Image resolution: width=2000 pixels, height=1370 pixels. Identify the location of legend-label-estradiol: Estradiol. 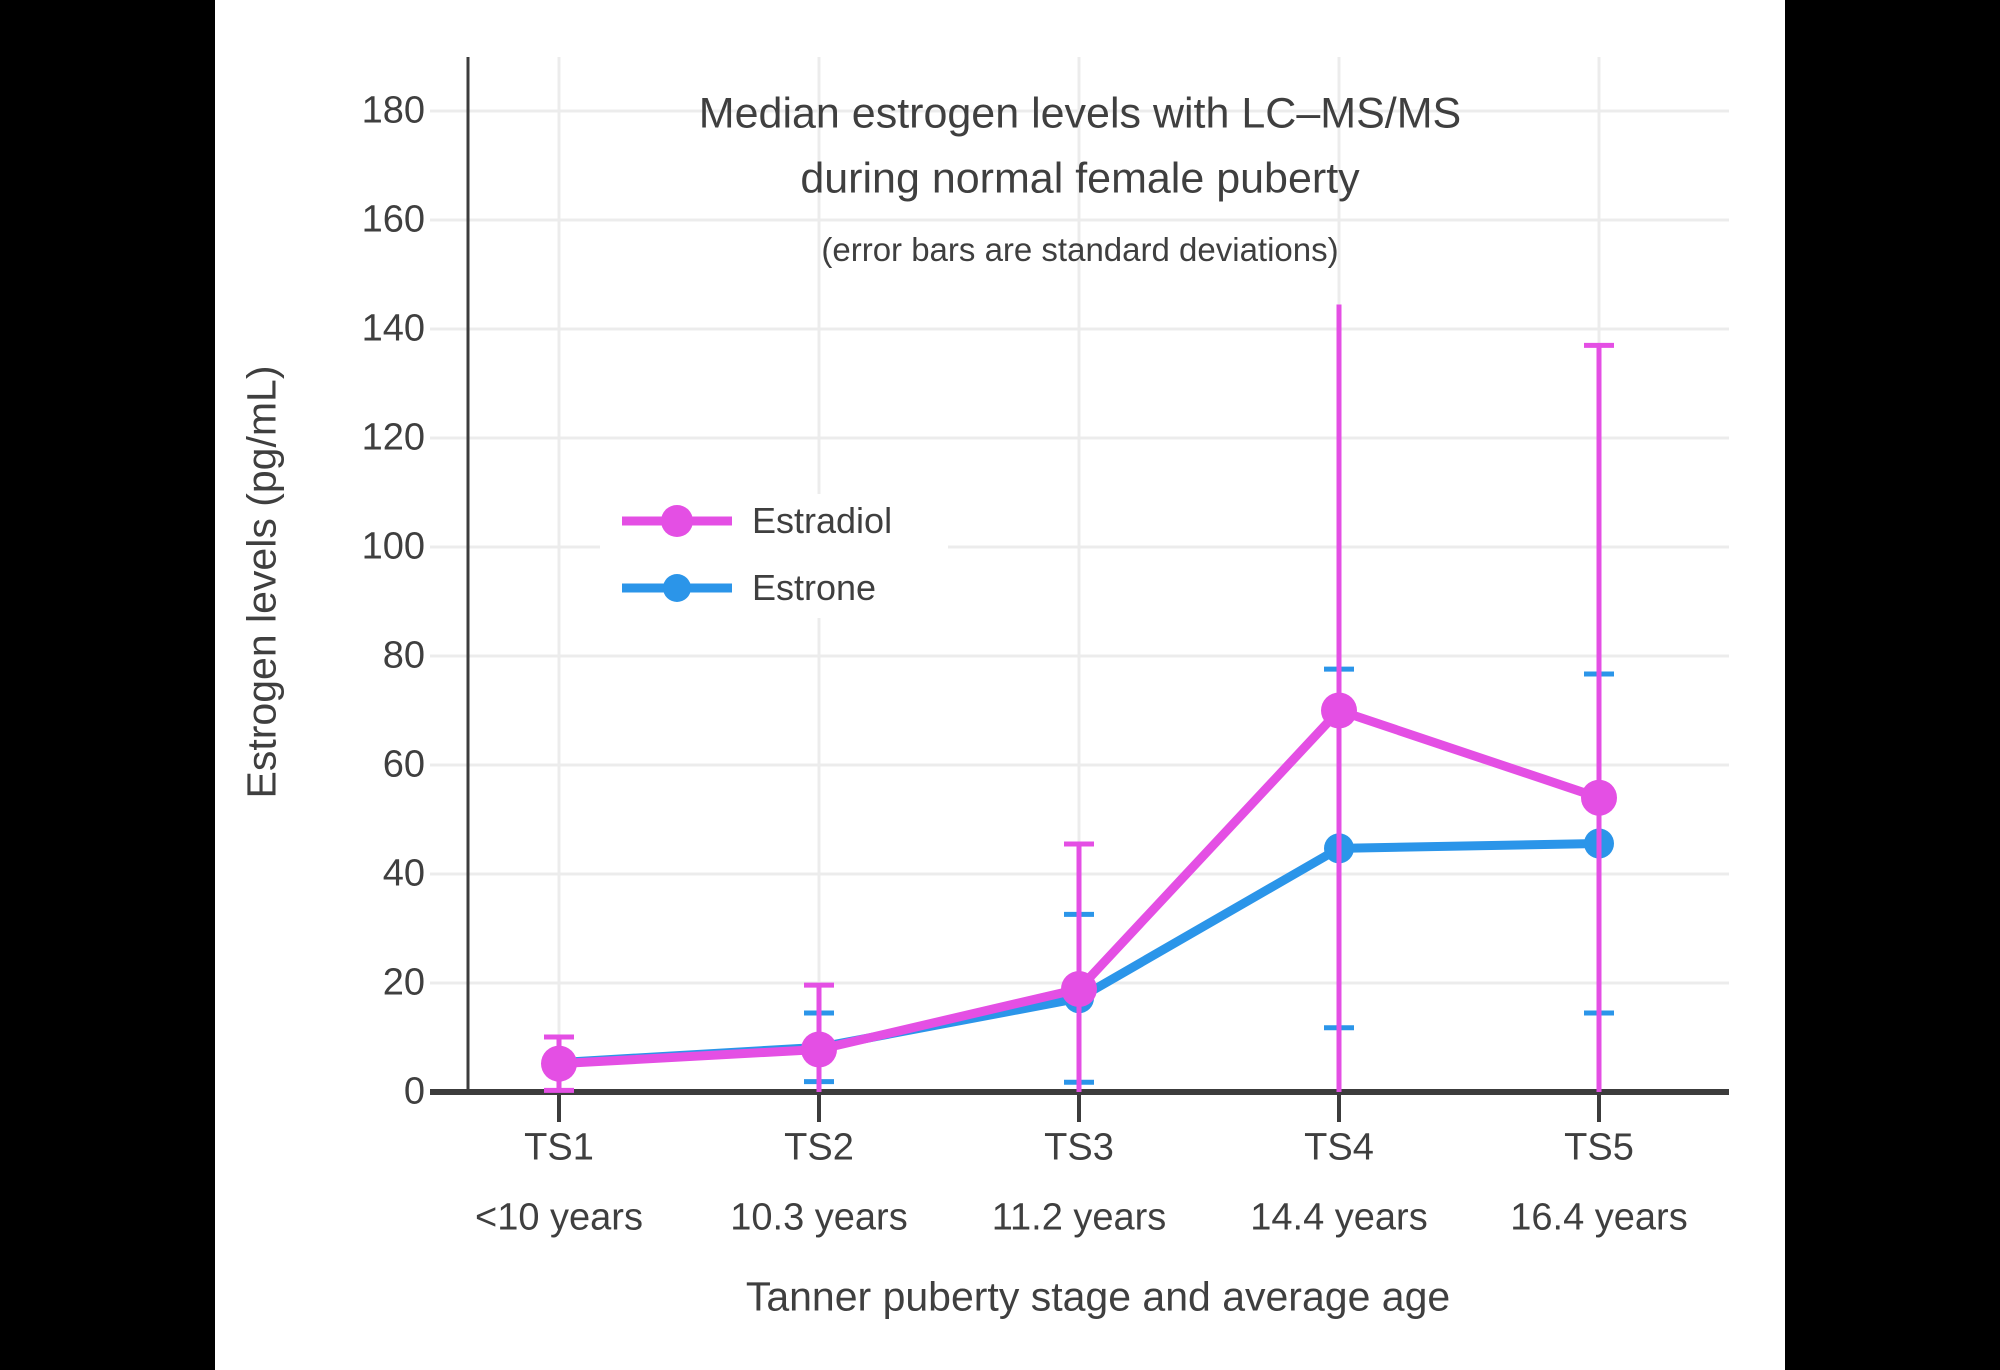
(822, 520).